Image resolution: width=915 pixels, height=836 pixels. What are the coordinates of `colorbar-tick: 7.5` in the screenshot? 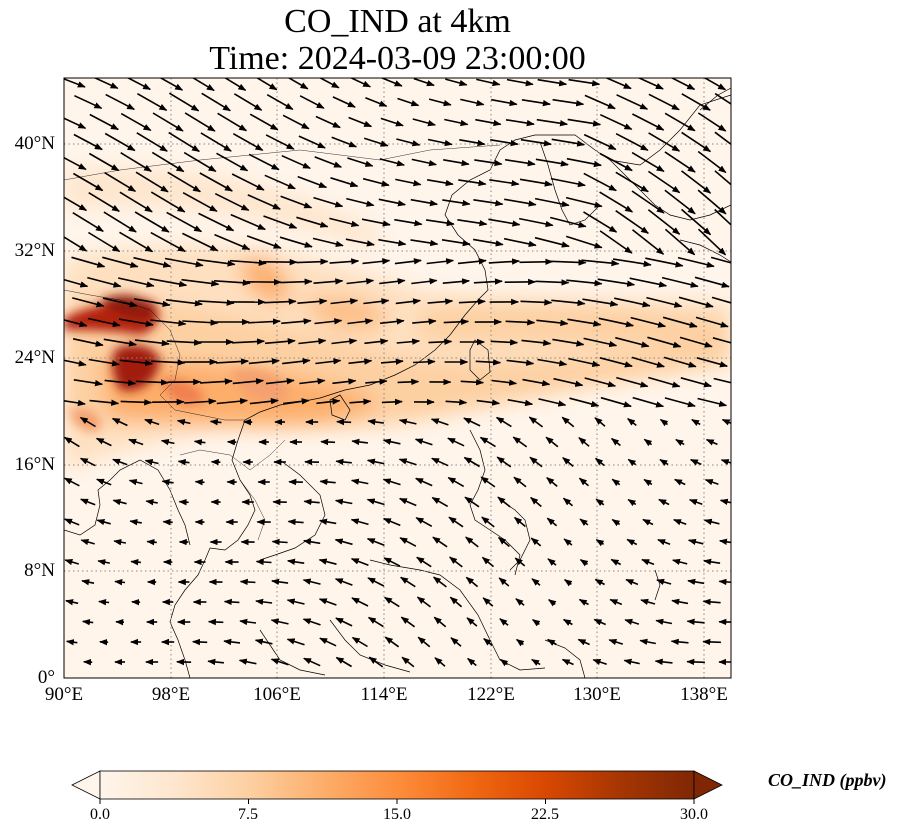 It's located at (248, 814).